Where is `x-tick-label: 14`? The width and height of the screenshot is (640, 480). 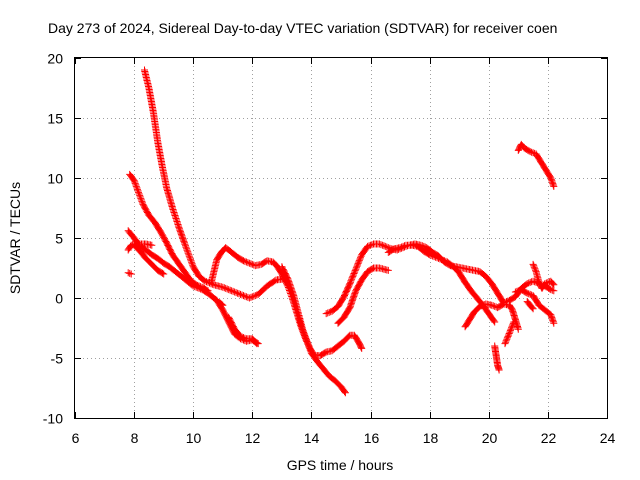
x-tick-label: 14 is located at coordinates (312, 438).